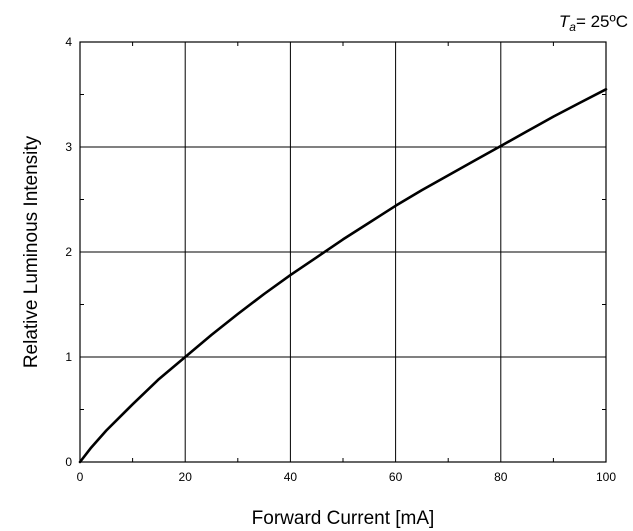 This screenshot has width=633, height=531. I want to click on y-tick-label: 2, so click(68, 252).